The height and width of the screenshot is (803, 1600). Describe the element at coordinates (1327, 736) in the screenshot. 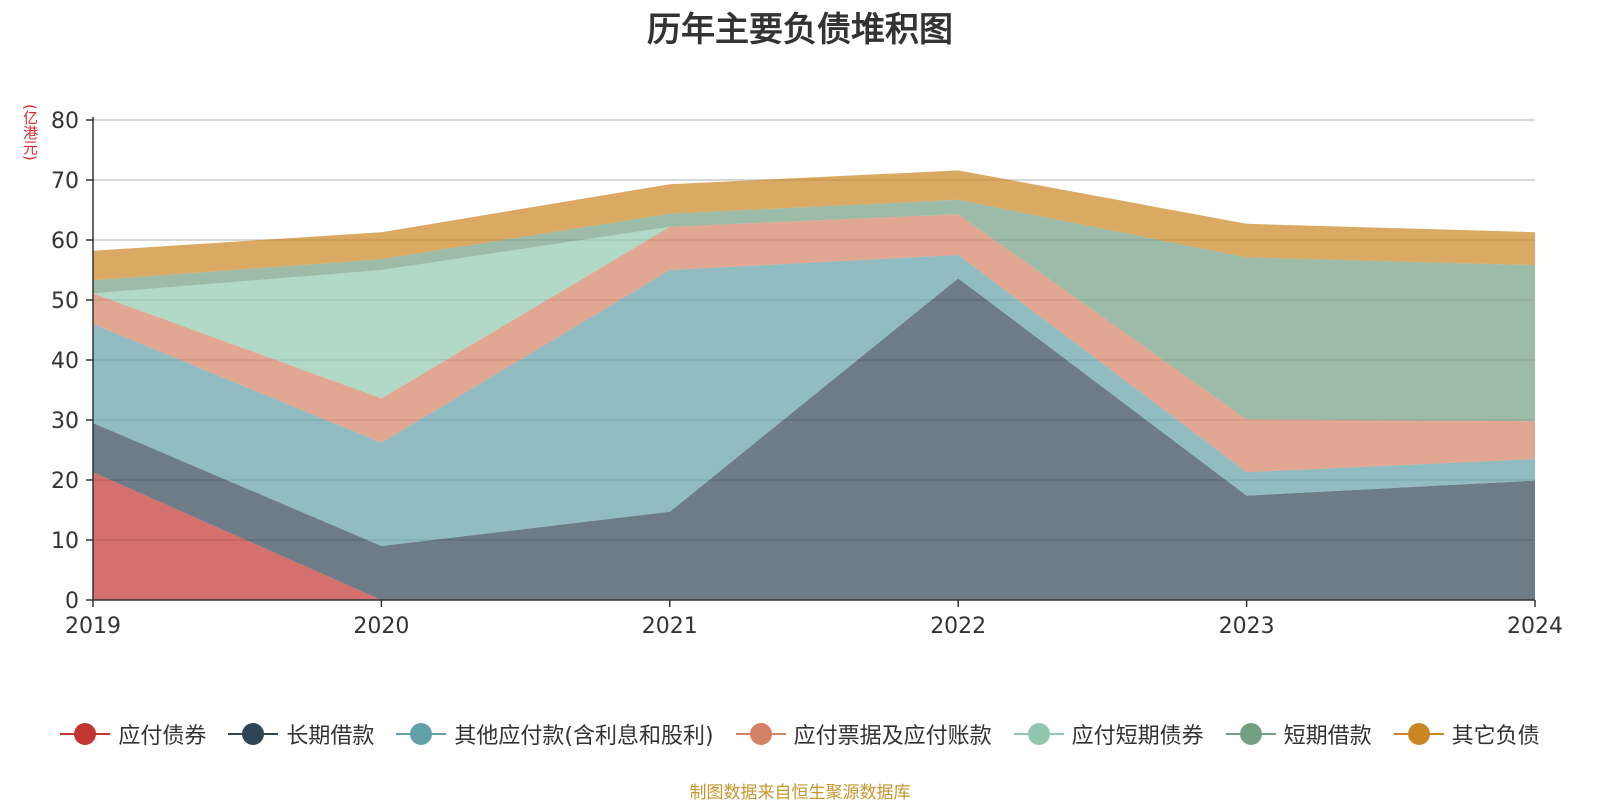

I see `legend-label: 短期借款` at that location.